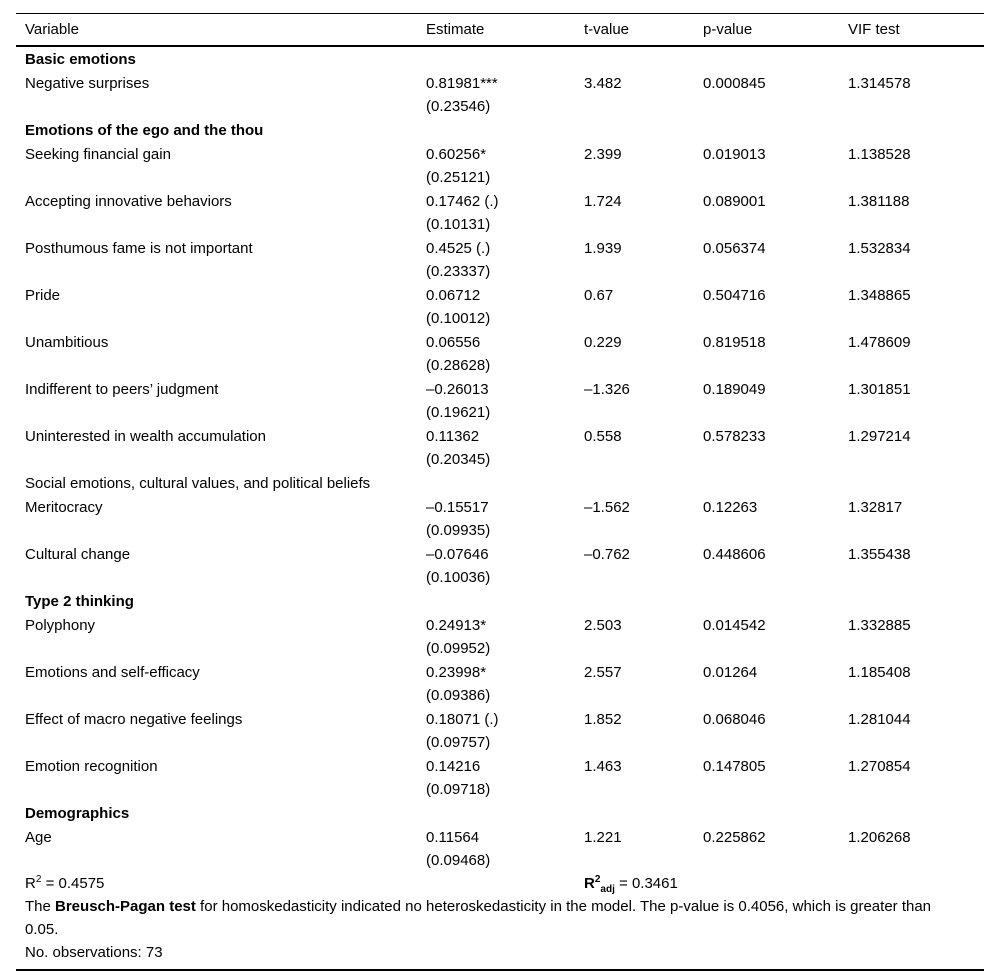 The width and height of the screenshot is (1000, 978). I want to click on vif-cell: 1.381188, so click(879, 201).